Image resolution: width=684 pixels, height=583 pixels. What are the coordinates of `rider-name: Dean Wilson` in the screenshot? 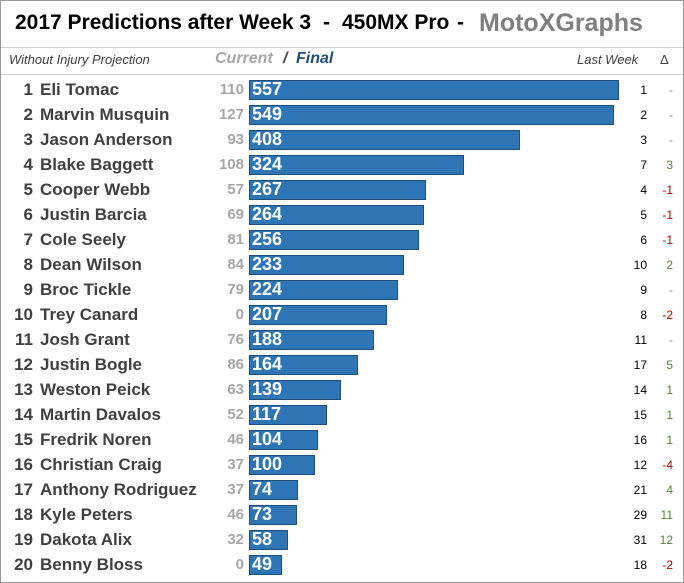 It's located at (91, 264).